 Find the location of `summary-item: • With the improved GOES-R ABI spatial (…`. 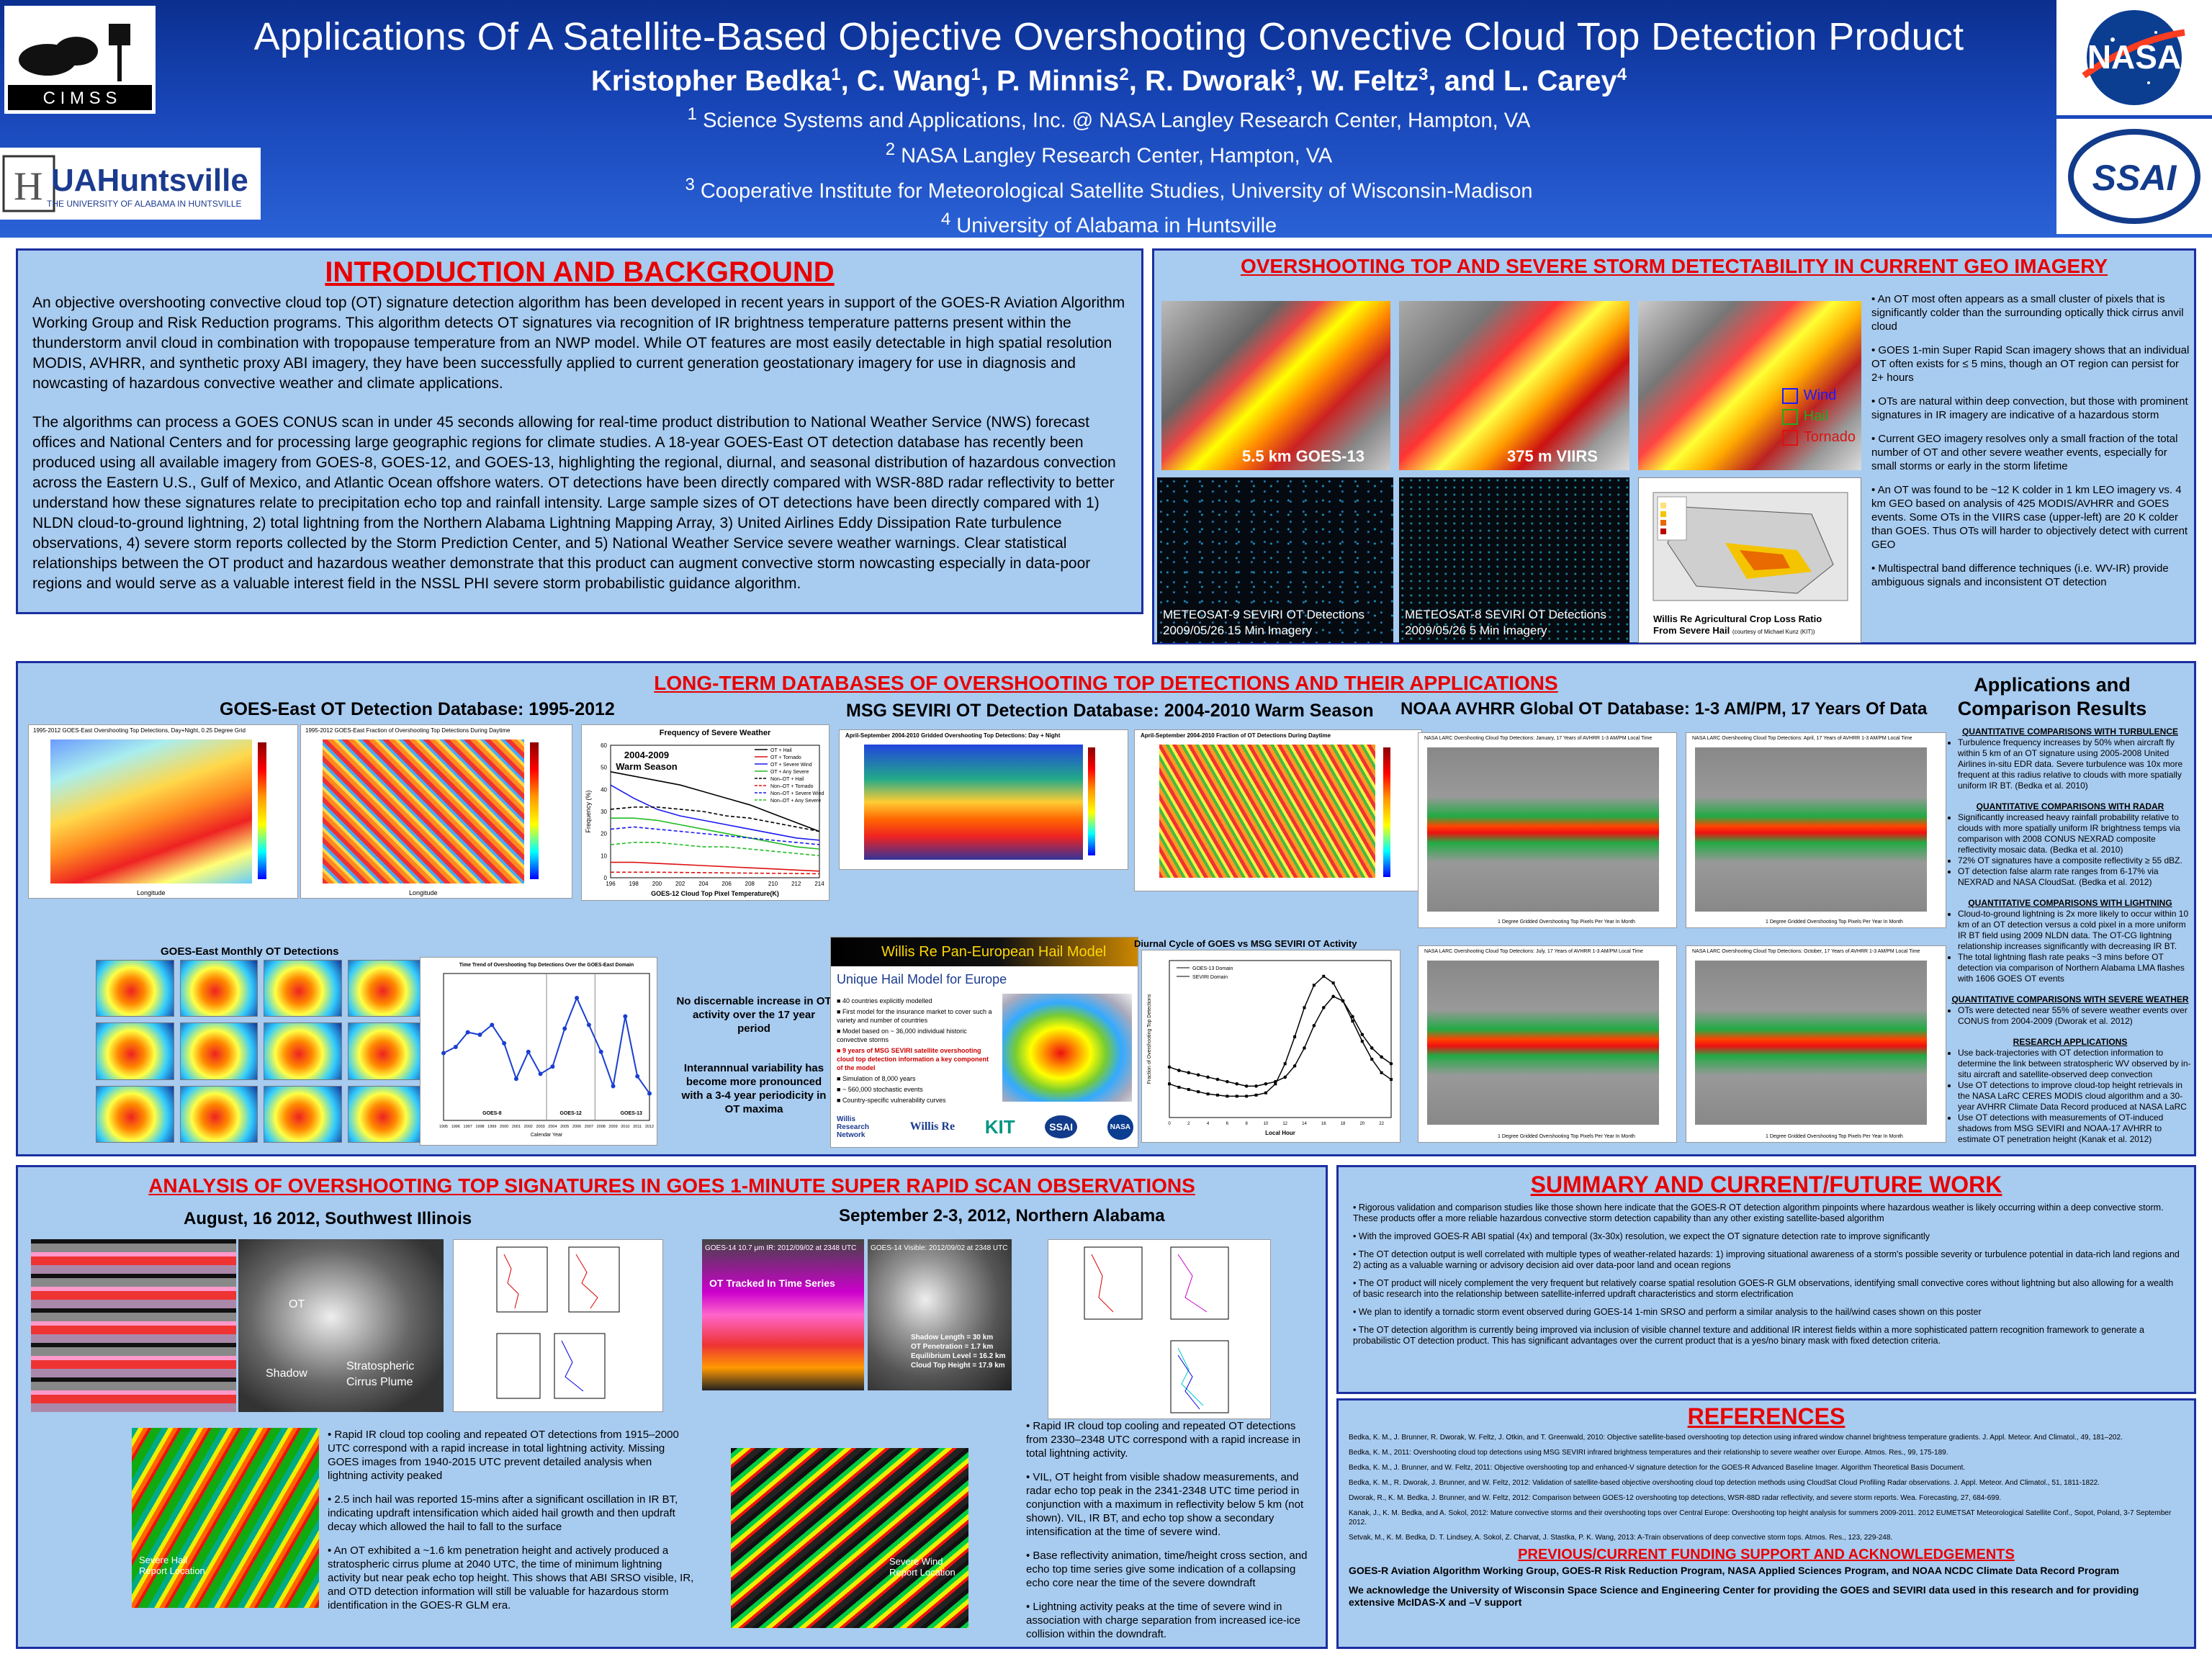

summary-item: • With the improved GOES-R ABI spatial (… is located at coordinates (1642, 1236).